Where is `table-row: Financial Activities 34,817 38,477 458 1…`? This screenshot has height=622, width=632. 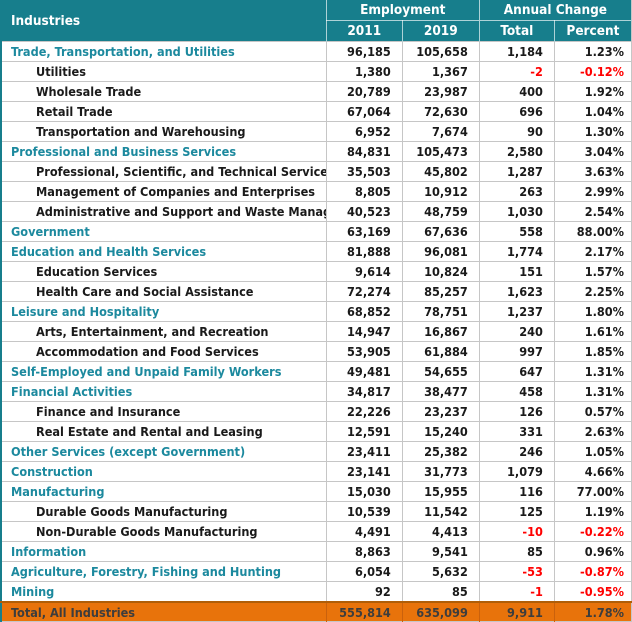 table-row: Financial Activities 34,817 38,477 458 1… is located at coordinates (316, 391).